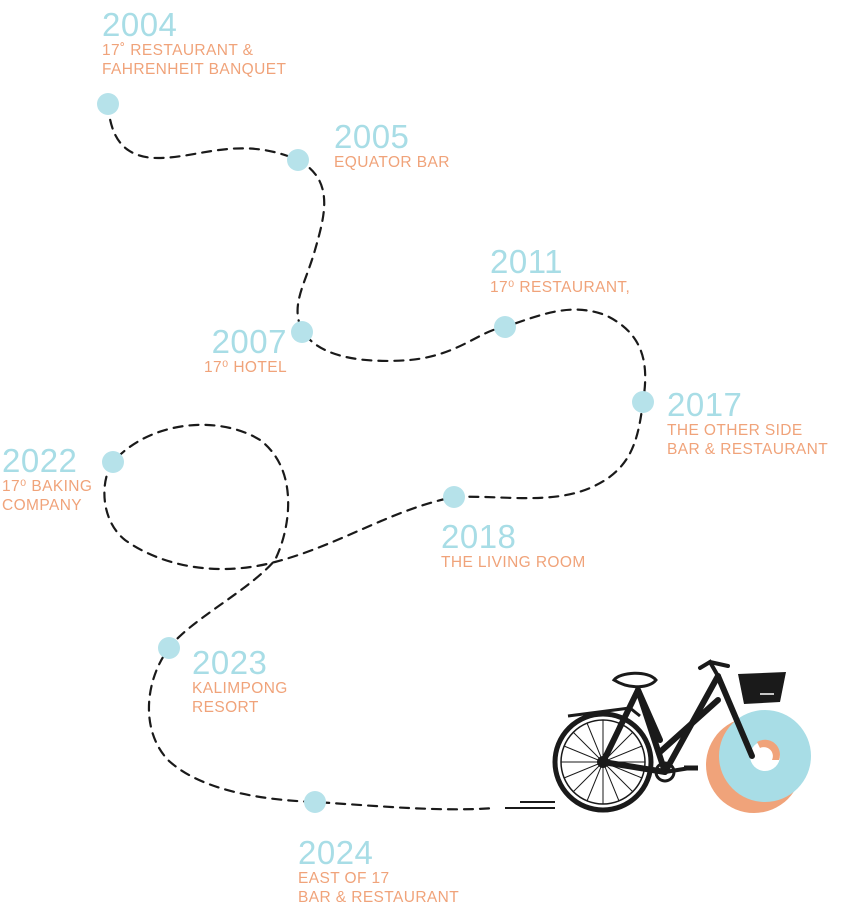  What do you see at coordinates (336, 852) in the screenshot?
I see `milestone-year: 2024` at bounding box center [336, 852].